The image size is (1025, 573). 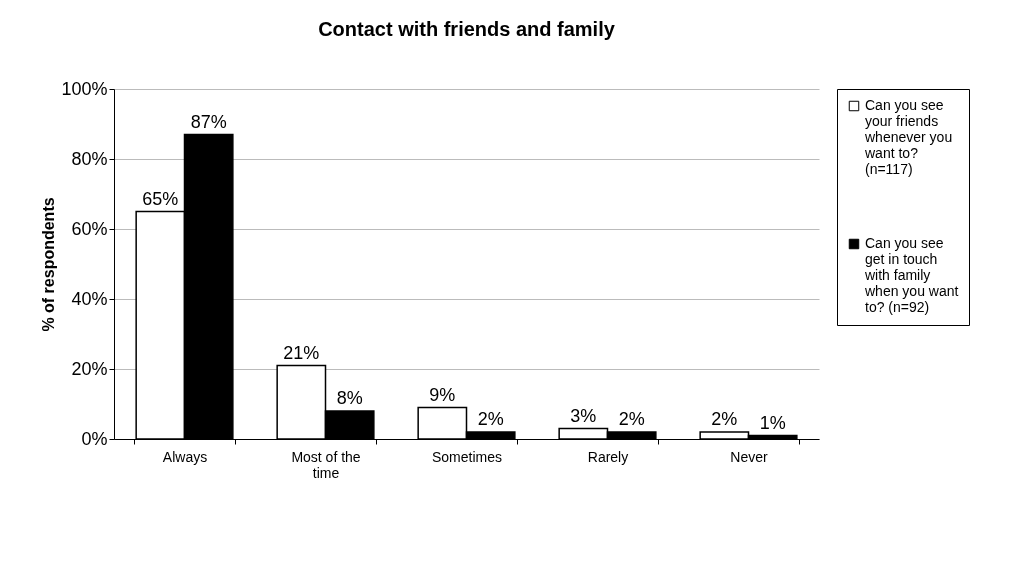 What do you see at coordinates (467, 456) in the screenshot?
I see `x-tick-label: Sometimes` at bounding box center [467, 456].